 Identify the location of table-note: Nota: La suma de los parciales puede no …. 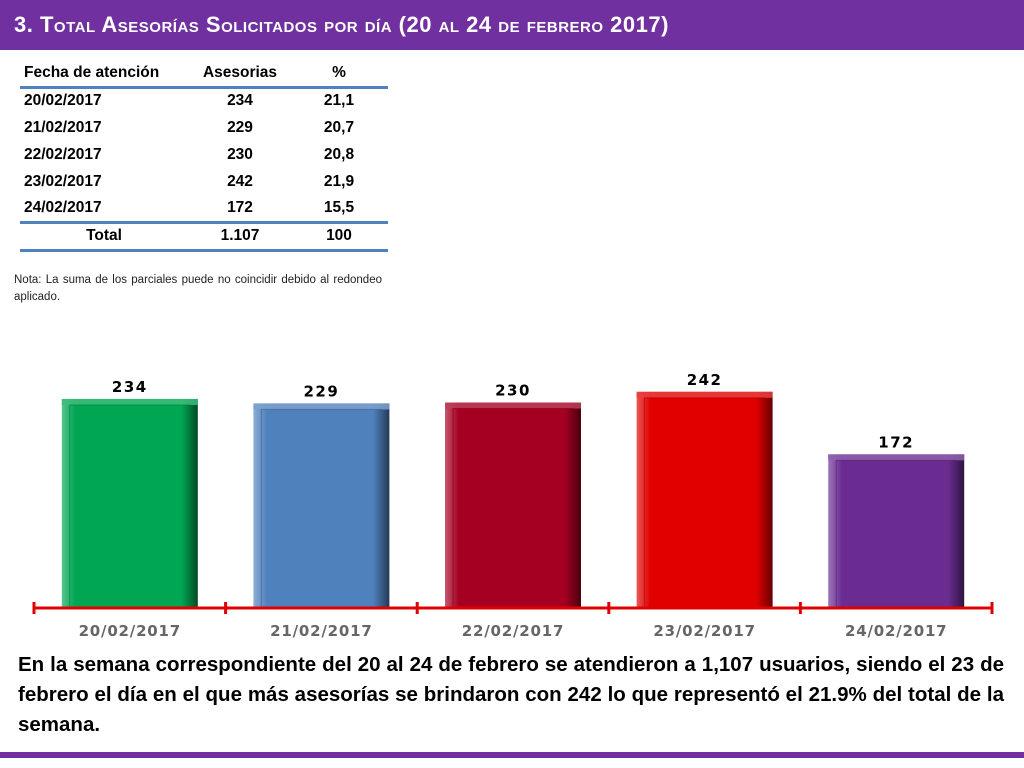
(198, 288).